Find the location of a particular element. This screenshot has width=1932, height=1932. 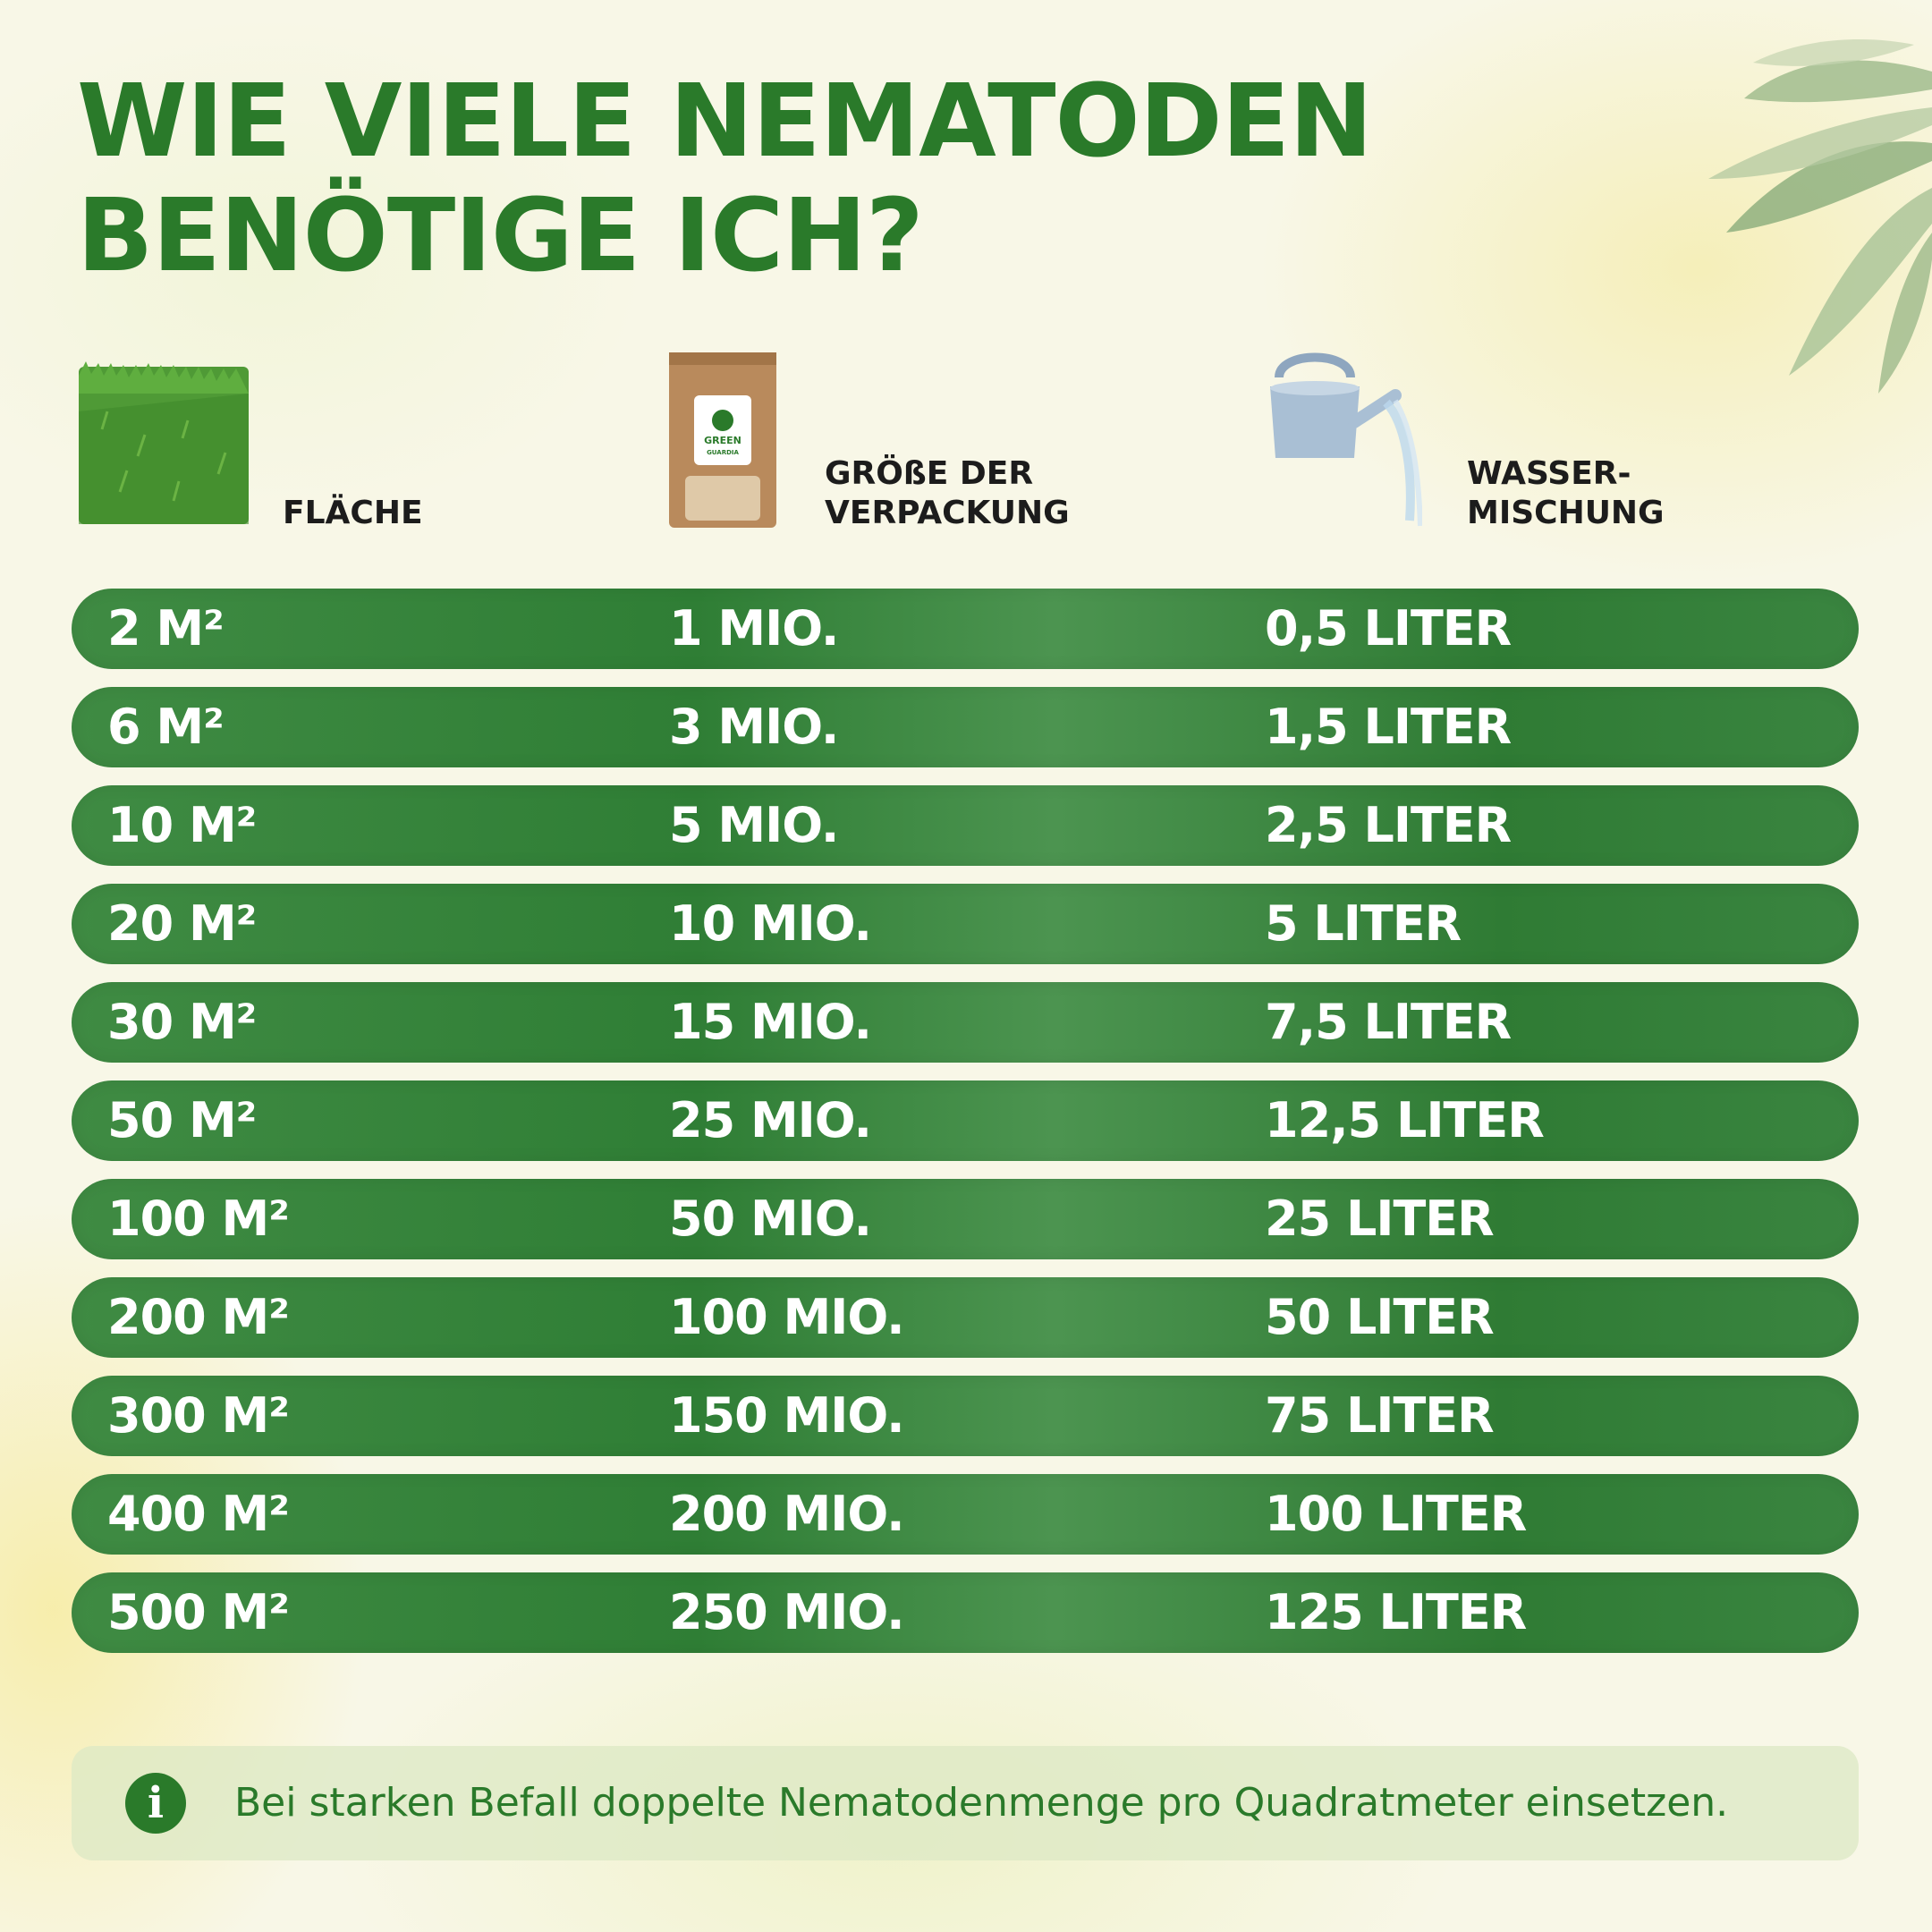

area-cell: 50 M² is located at coordinates (182, 1120).